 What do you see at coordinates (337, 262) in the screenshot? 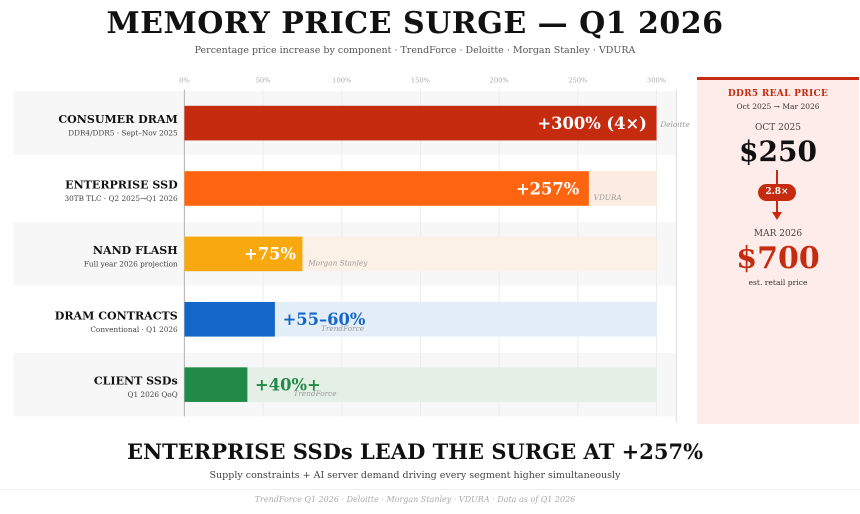
I see `source-label: Morgan Stanley` at bounding box center [337, 262].